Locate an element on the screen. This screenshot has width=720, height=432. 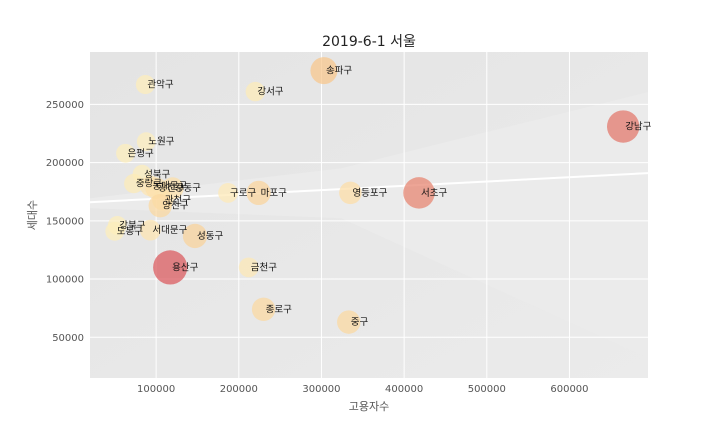
point-label: 은평구 is located at coordinates (141, 153).